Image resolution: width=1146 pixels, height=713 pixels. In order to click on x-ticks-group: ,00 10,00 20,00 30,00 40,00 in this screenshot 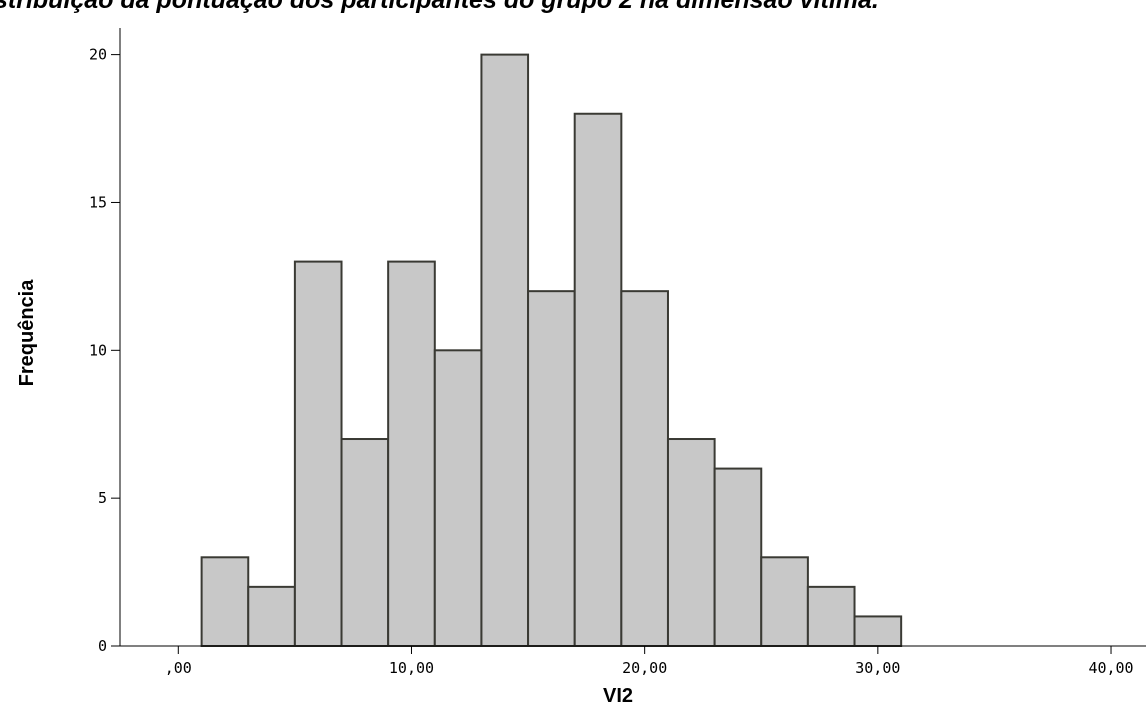, I will do `click(649, 661)`.